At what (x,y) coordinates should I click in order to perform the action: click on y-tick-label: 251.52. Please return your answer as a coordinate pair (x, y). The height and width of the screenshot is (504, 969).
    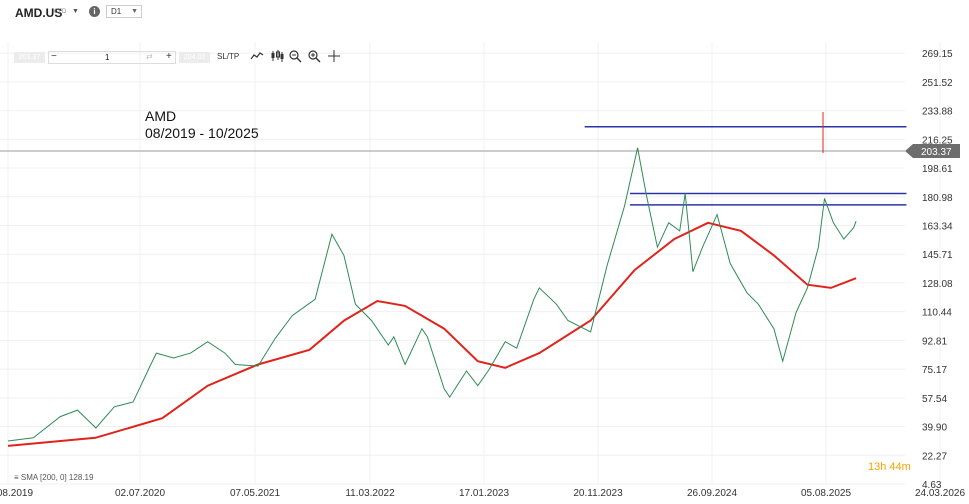
    Looking at the image, I should click on (937, 83).